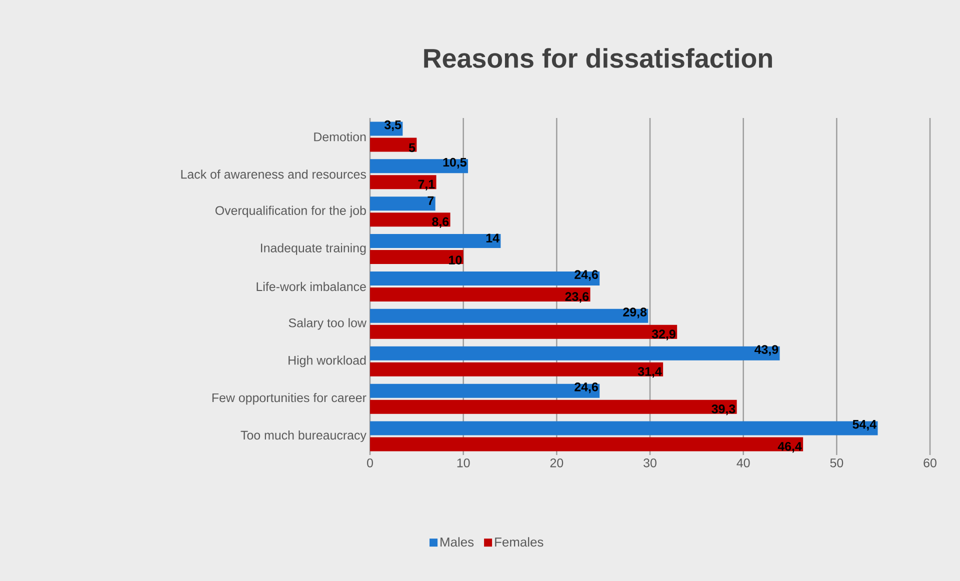 The image size is (960, 581). I want to click on data-label: 43,9, so click(766, 350).